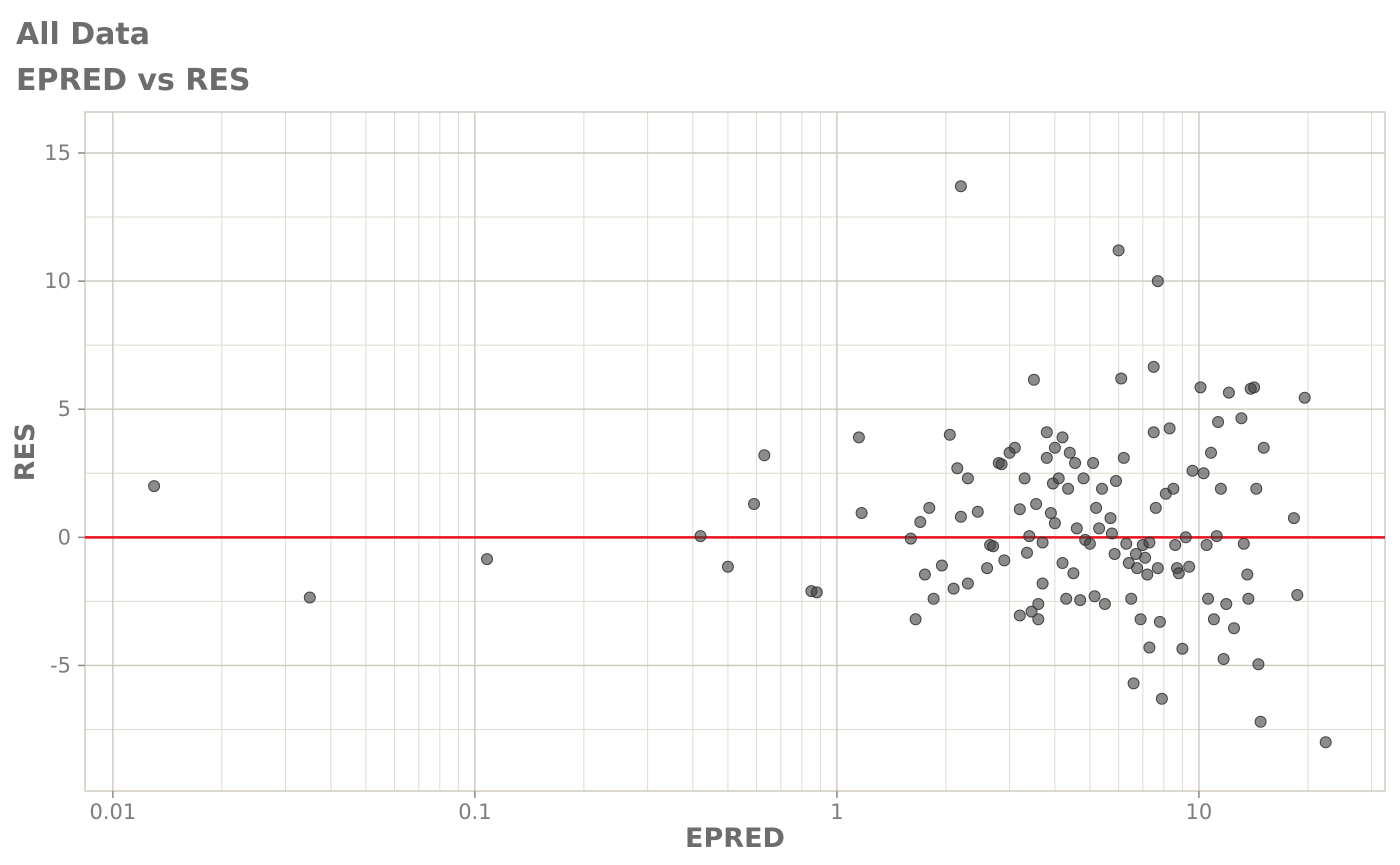  I want to click on x-tick-label: 0.01, so click(112, 812).